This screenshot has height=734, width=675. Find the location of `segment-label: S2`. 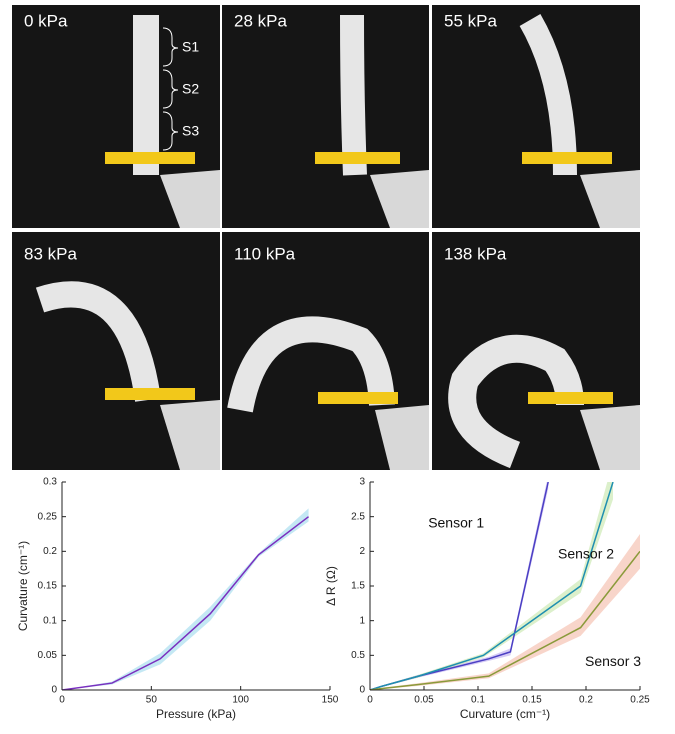

segment-label: S2 is located at coordinates (190, 89).